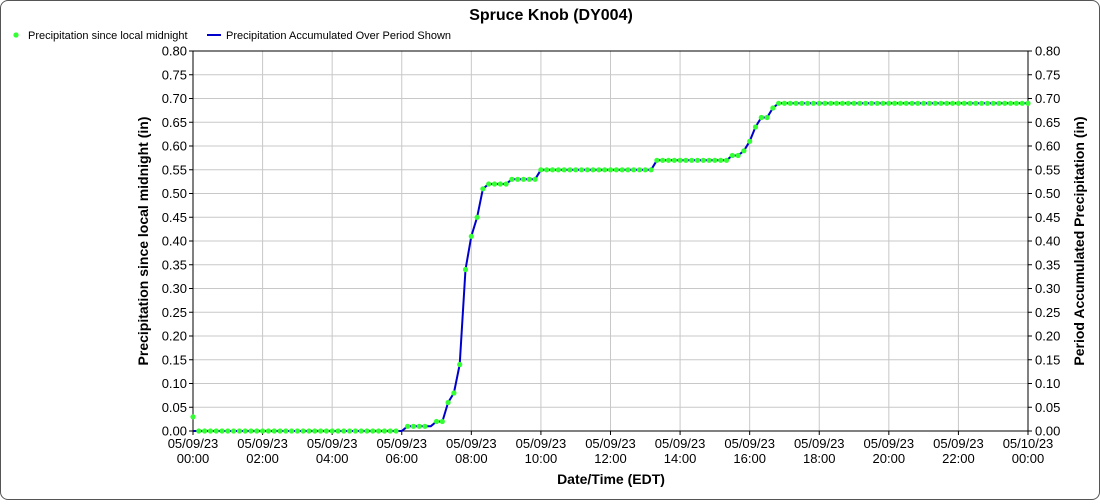 Image resolution: width=1100 pixels, height=504 pixels. I want to click on y-tick-label-right: 0.35, so click(1047, 264).